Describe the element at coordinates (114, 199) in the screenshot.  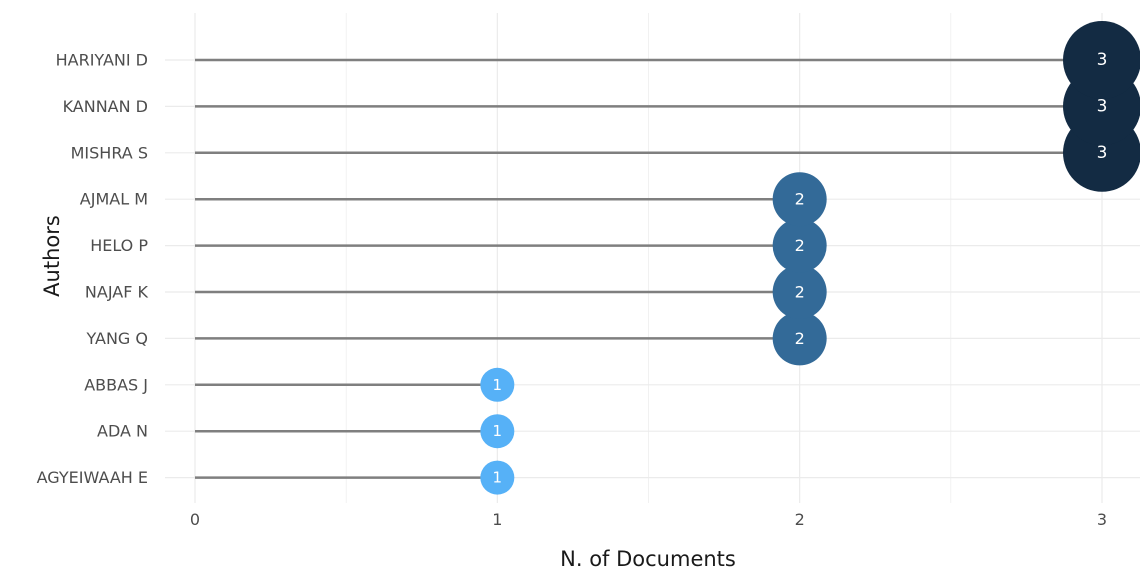
I see `y-tick-label: AJMAL M` at that location.